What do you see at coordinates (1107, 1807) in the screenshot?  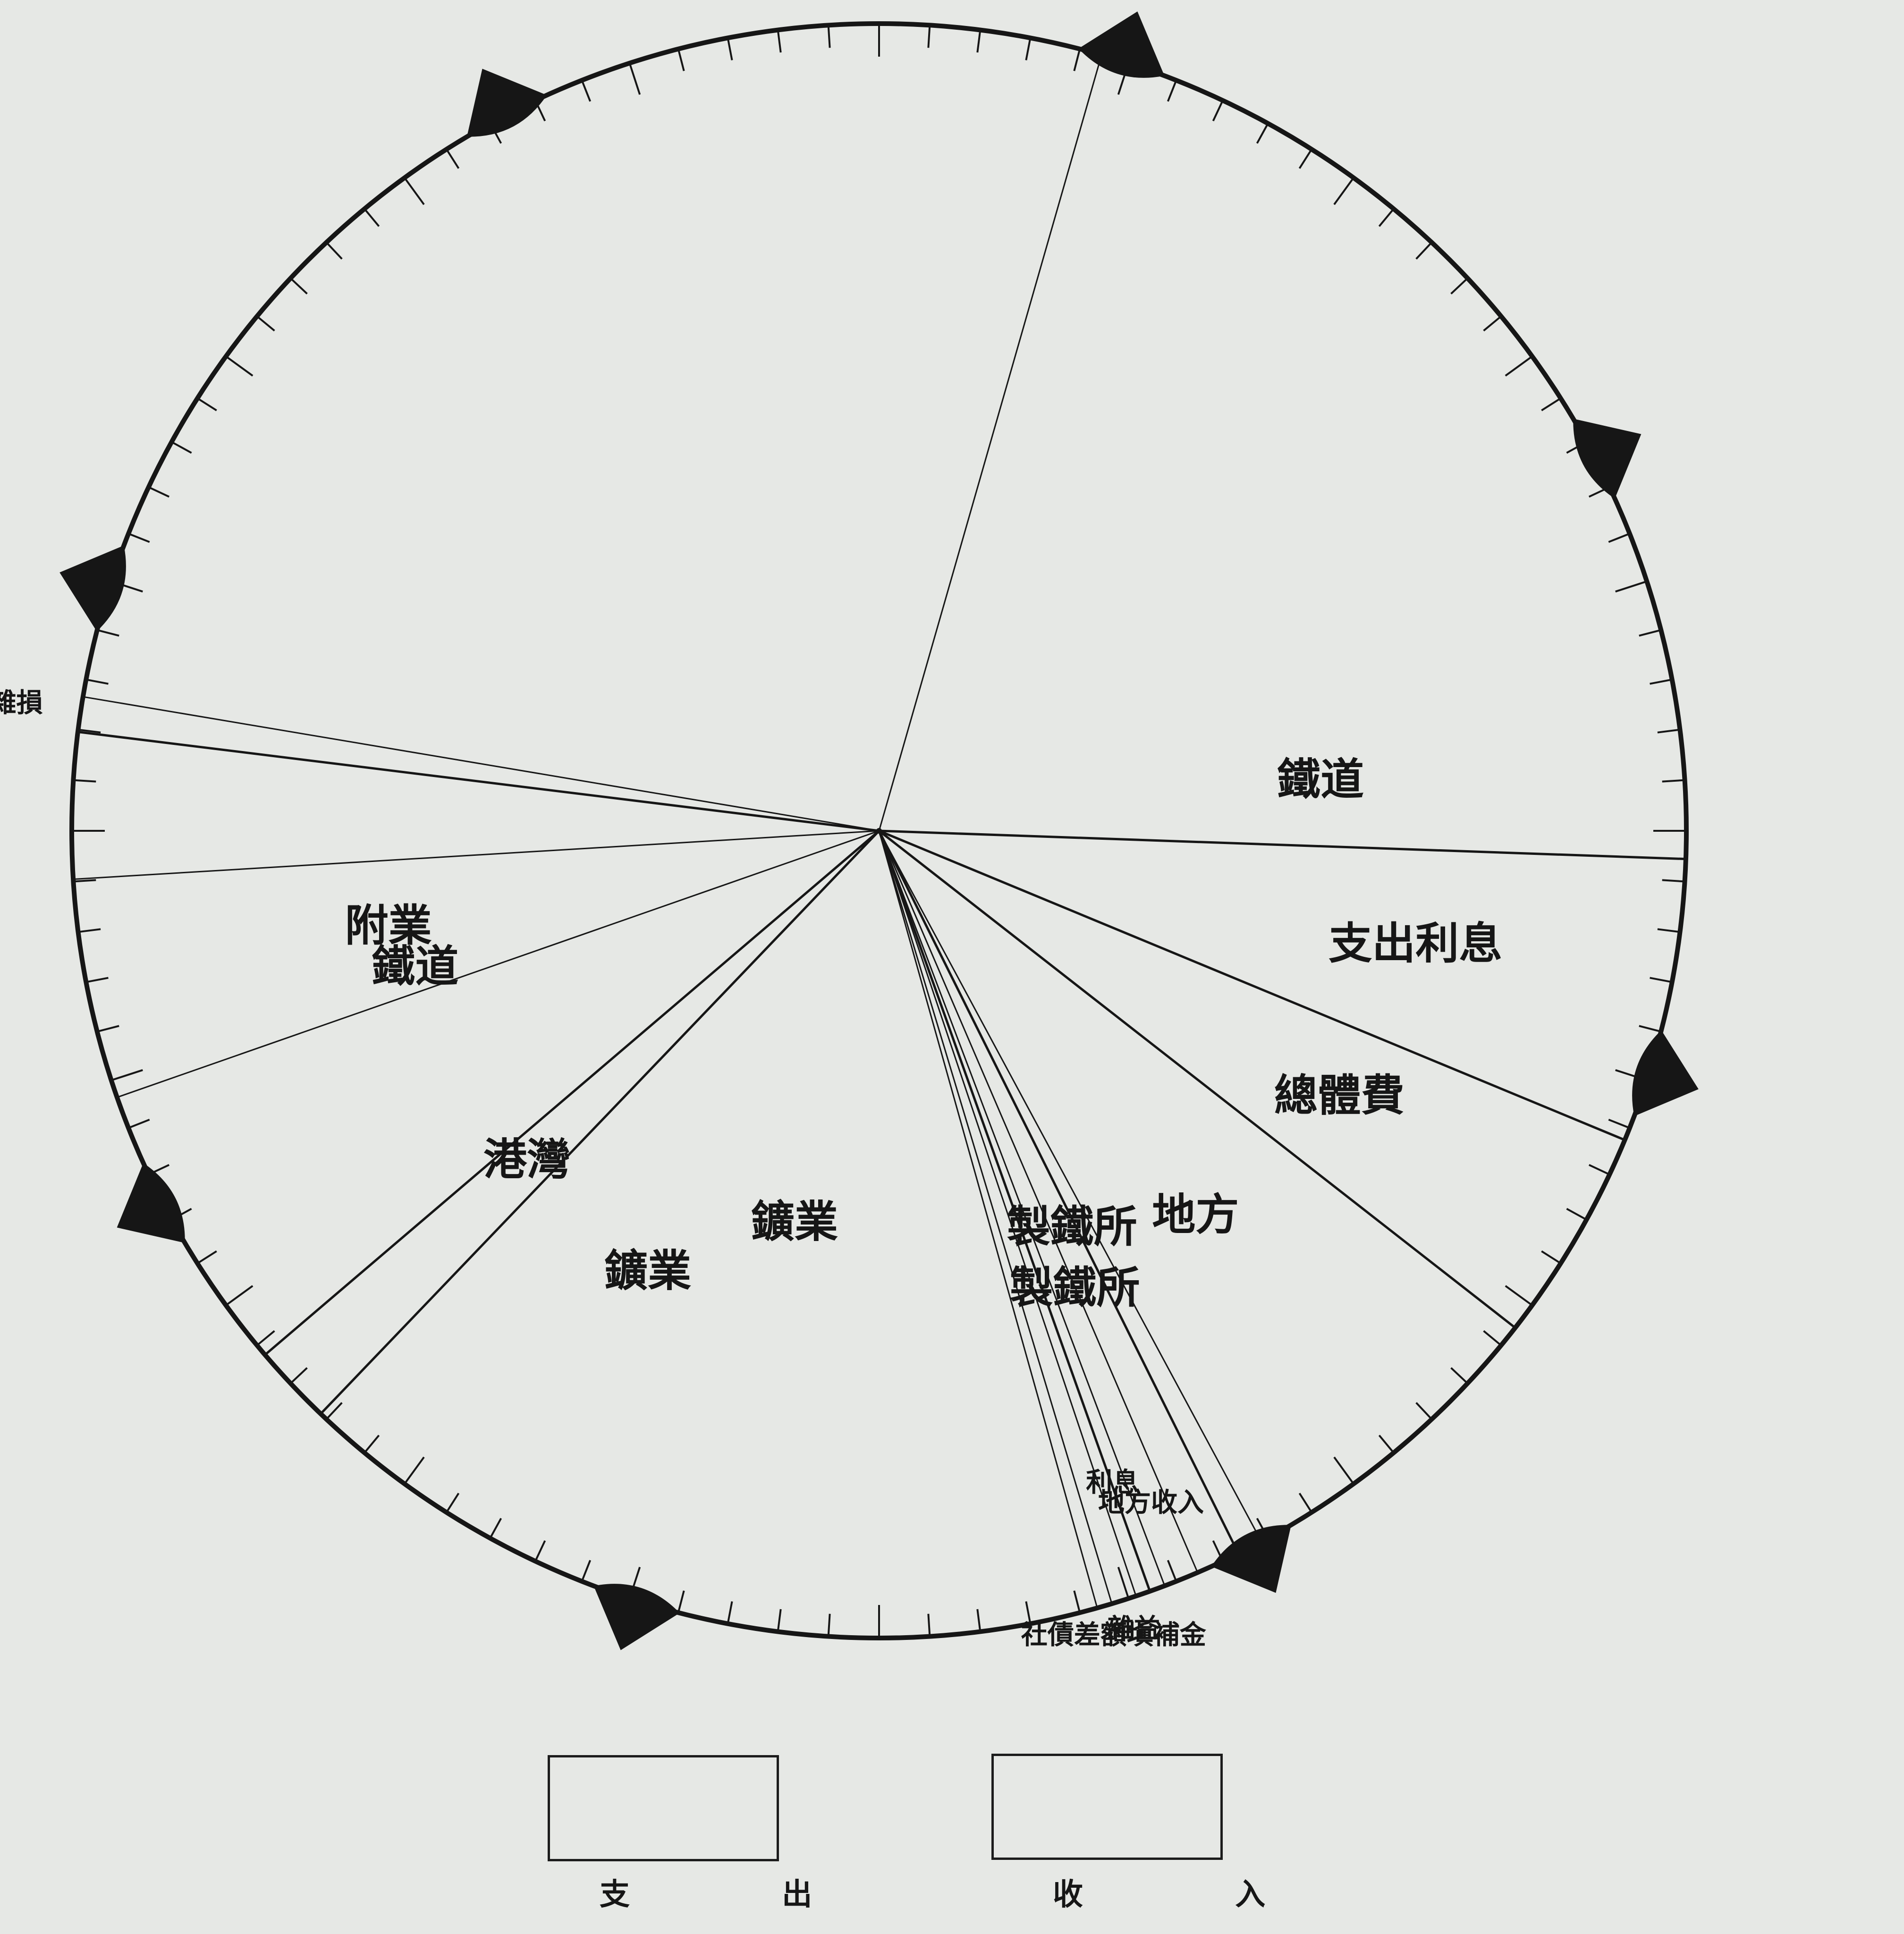 I see `legend-swatch-income` at bounding box center [1107, 1807].